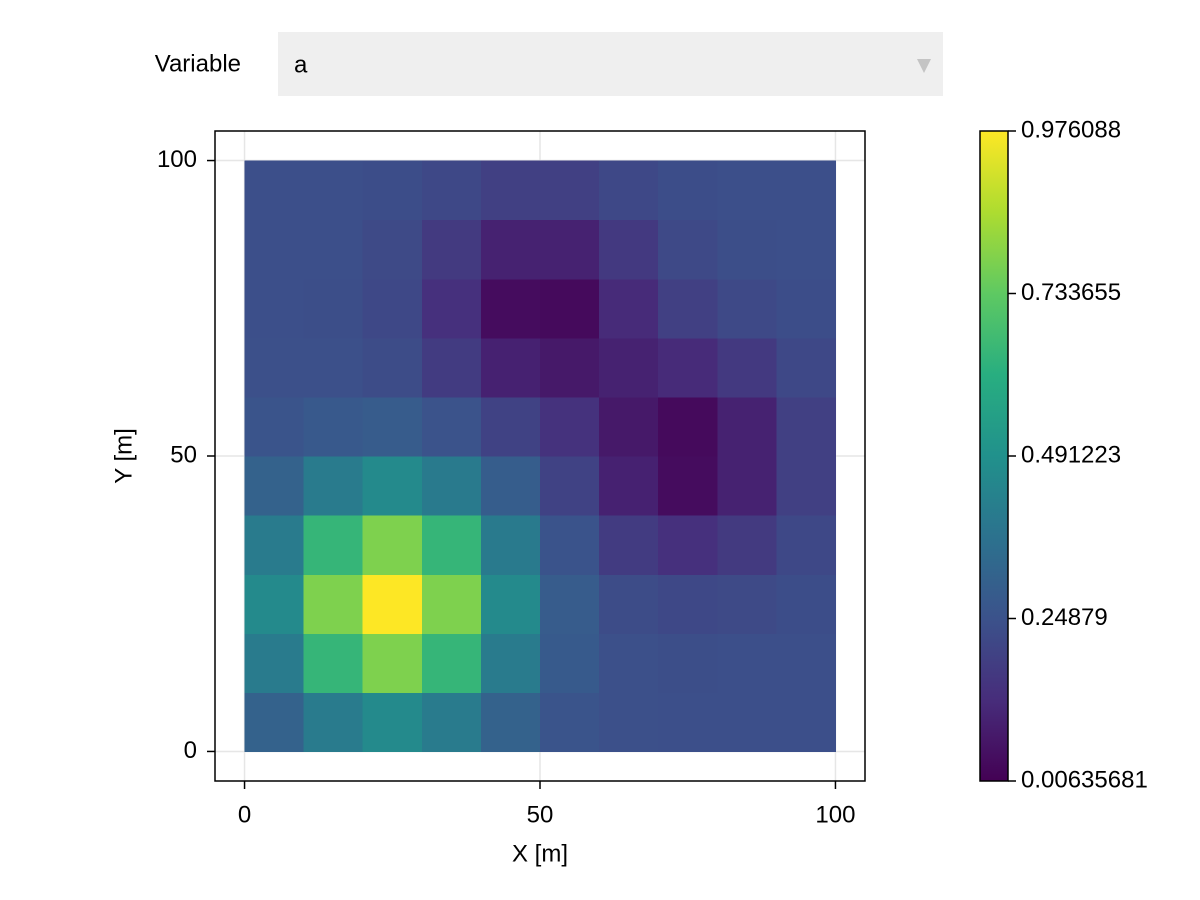  What do you see at coordinates (1084, 779) in the screenshot?
I see `colorbar-tick-label: 0.00635681` at bounding box center [1084, 779].